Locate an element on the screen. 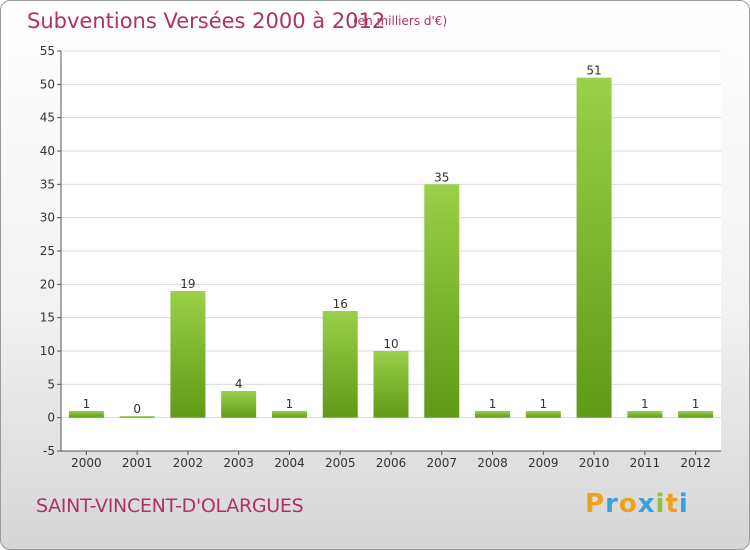 The image size is (750, 550). logo-letter: t is located at coordinates (672, 504).